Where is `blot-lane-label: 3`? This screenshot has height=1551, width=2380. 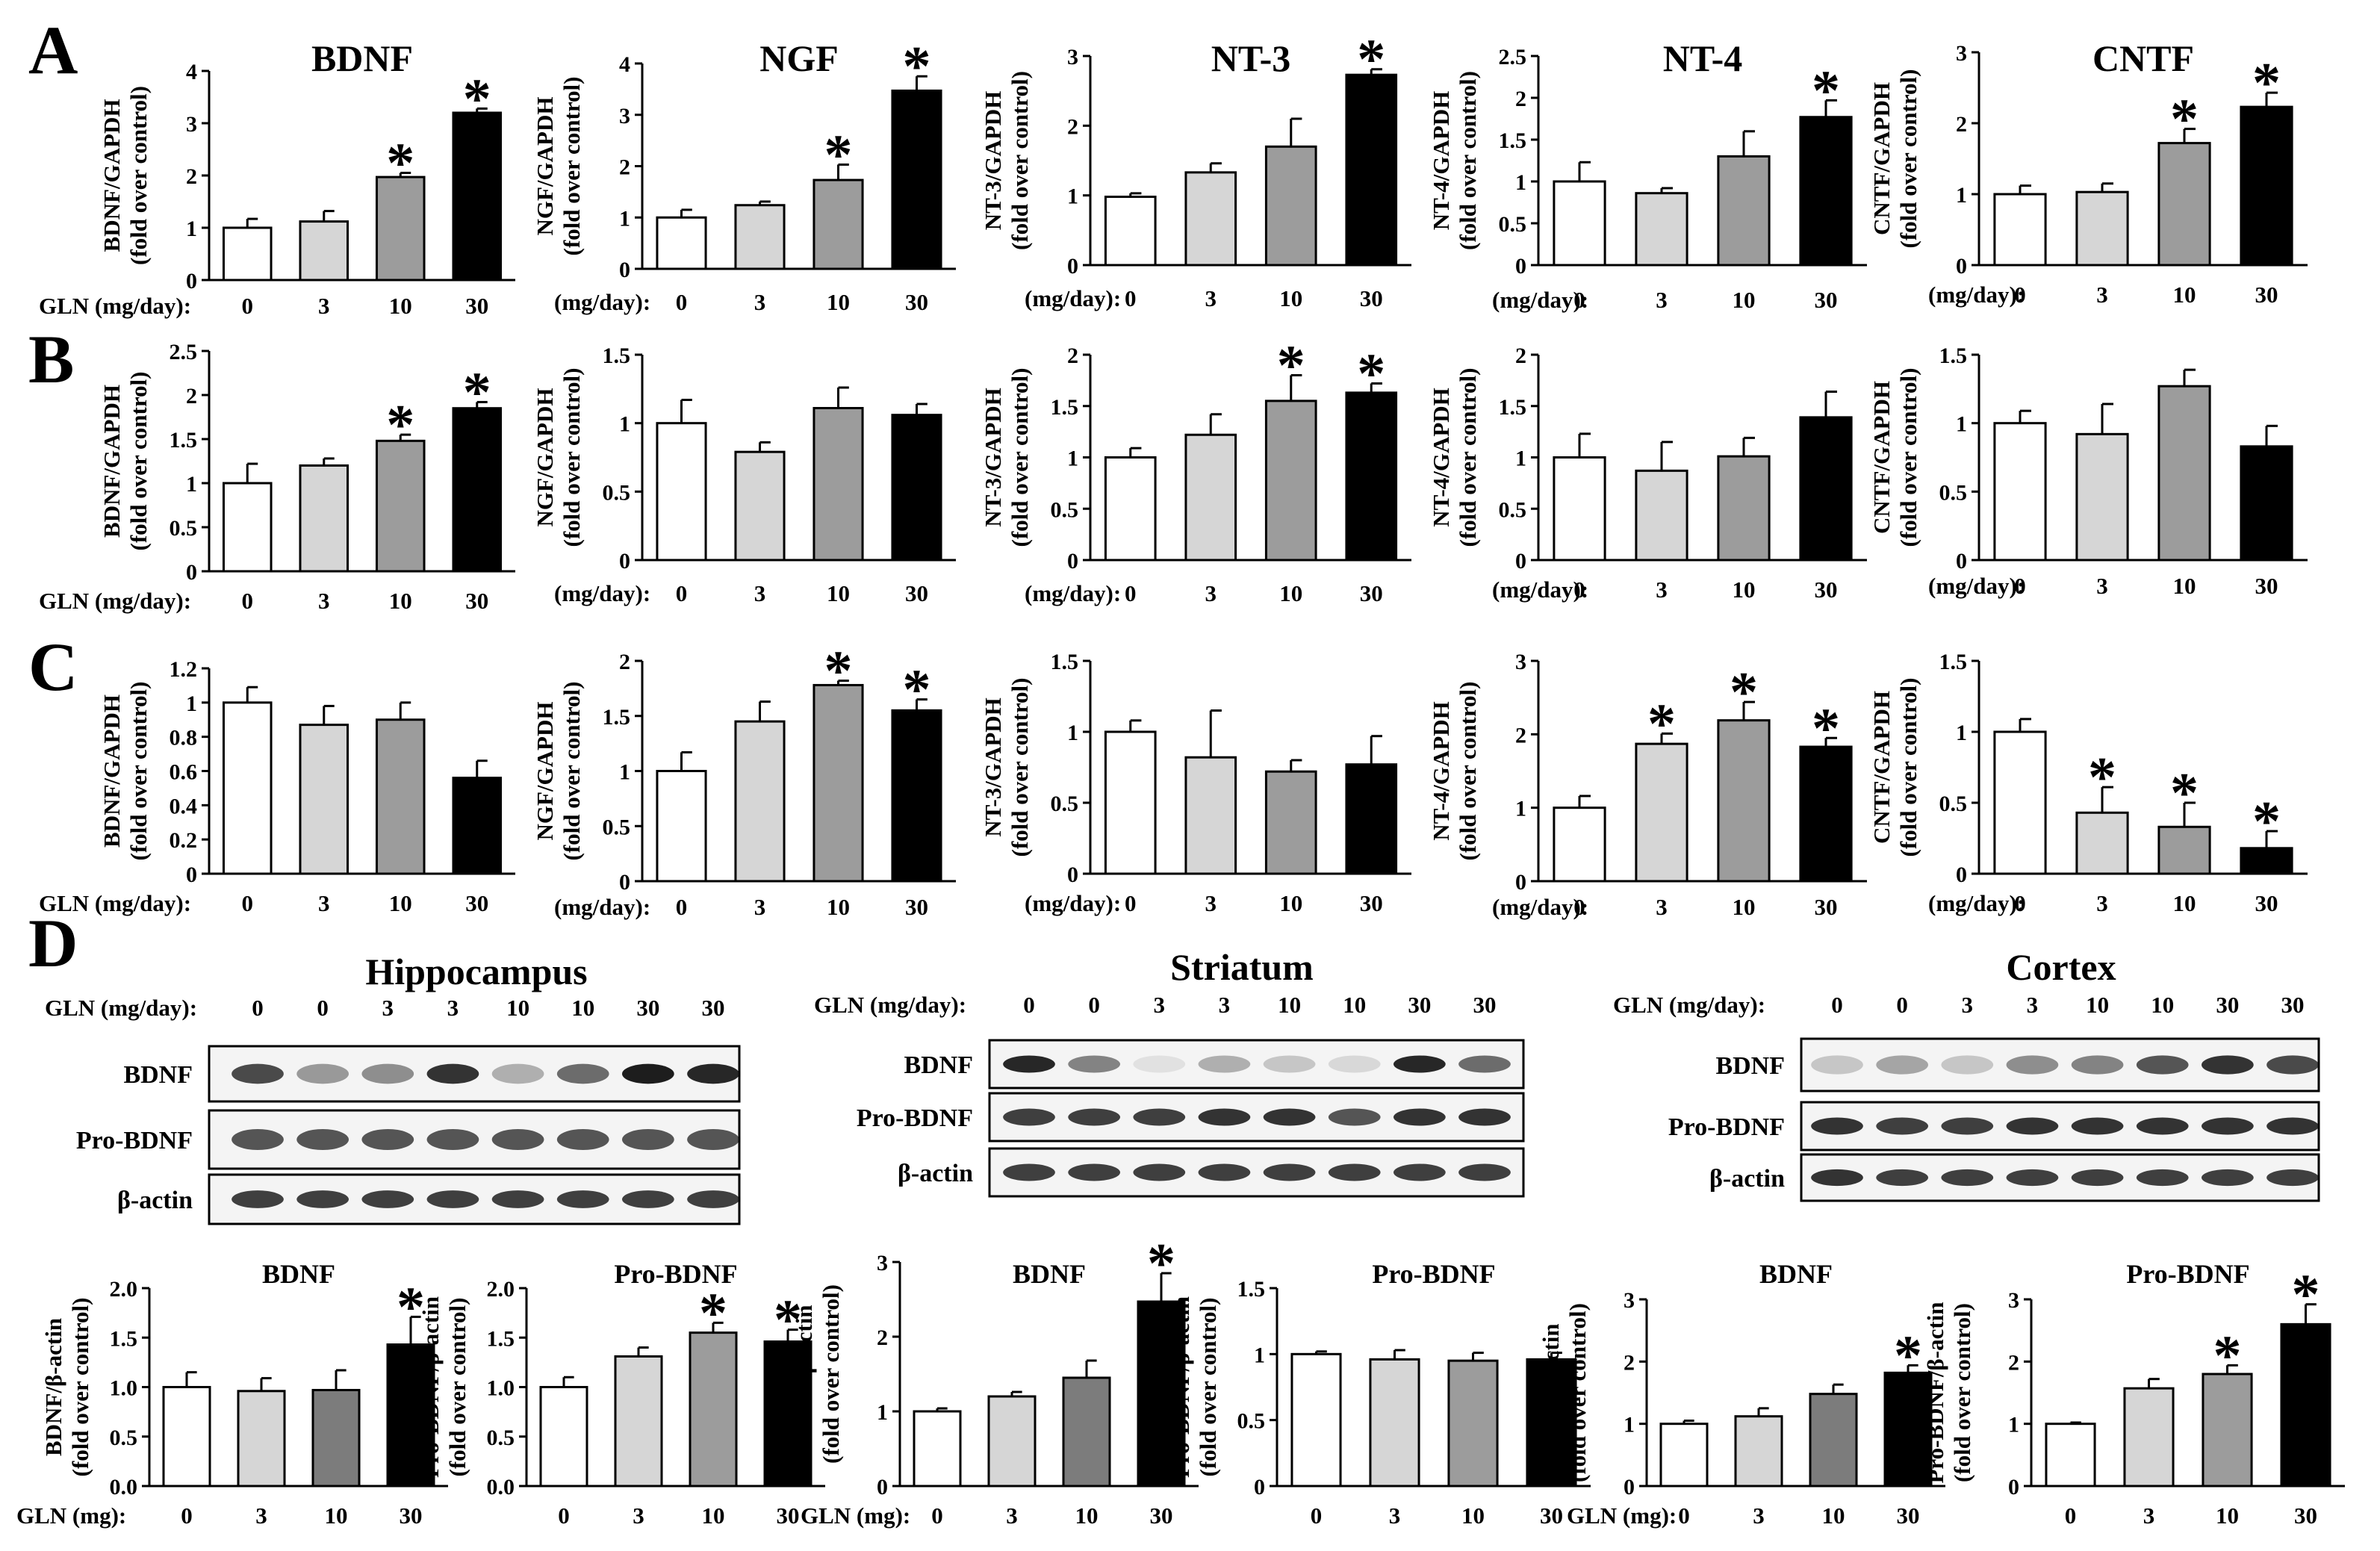
blot-lane-label: 3 is located at coordinates (453, 1008).